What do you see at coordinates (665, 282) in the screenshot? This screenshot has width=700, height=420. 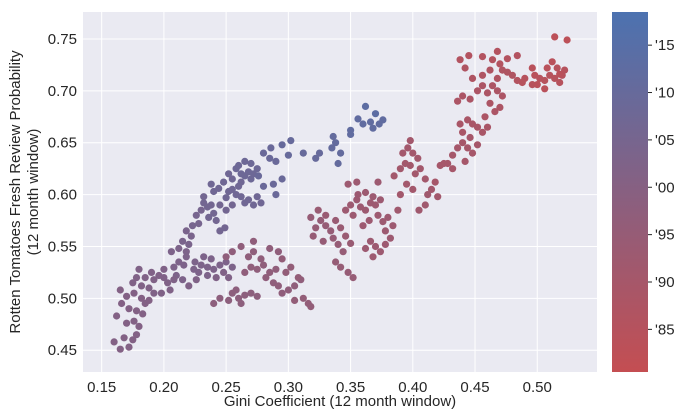 I see `colorbar-tick-label: '90` at bounding box center [665, 282].